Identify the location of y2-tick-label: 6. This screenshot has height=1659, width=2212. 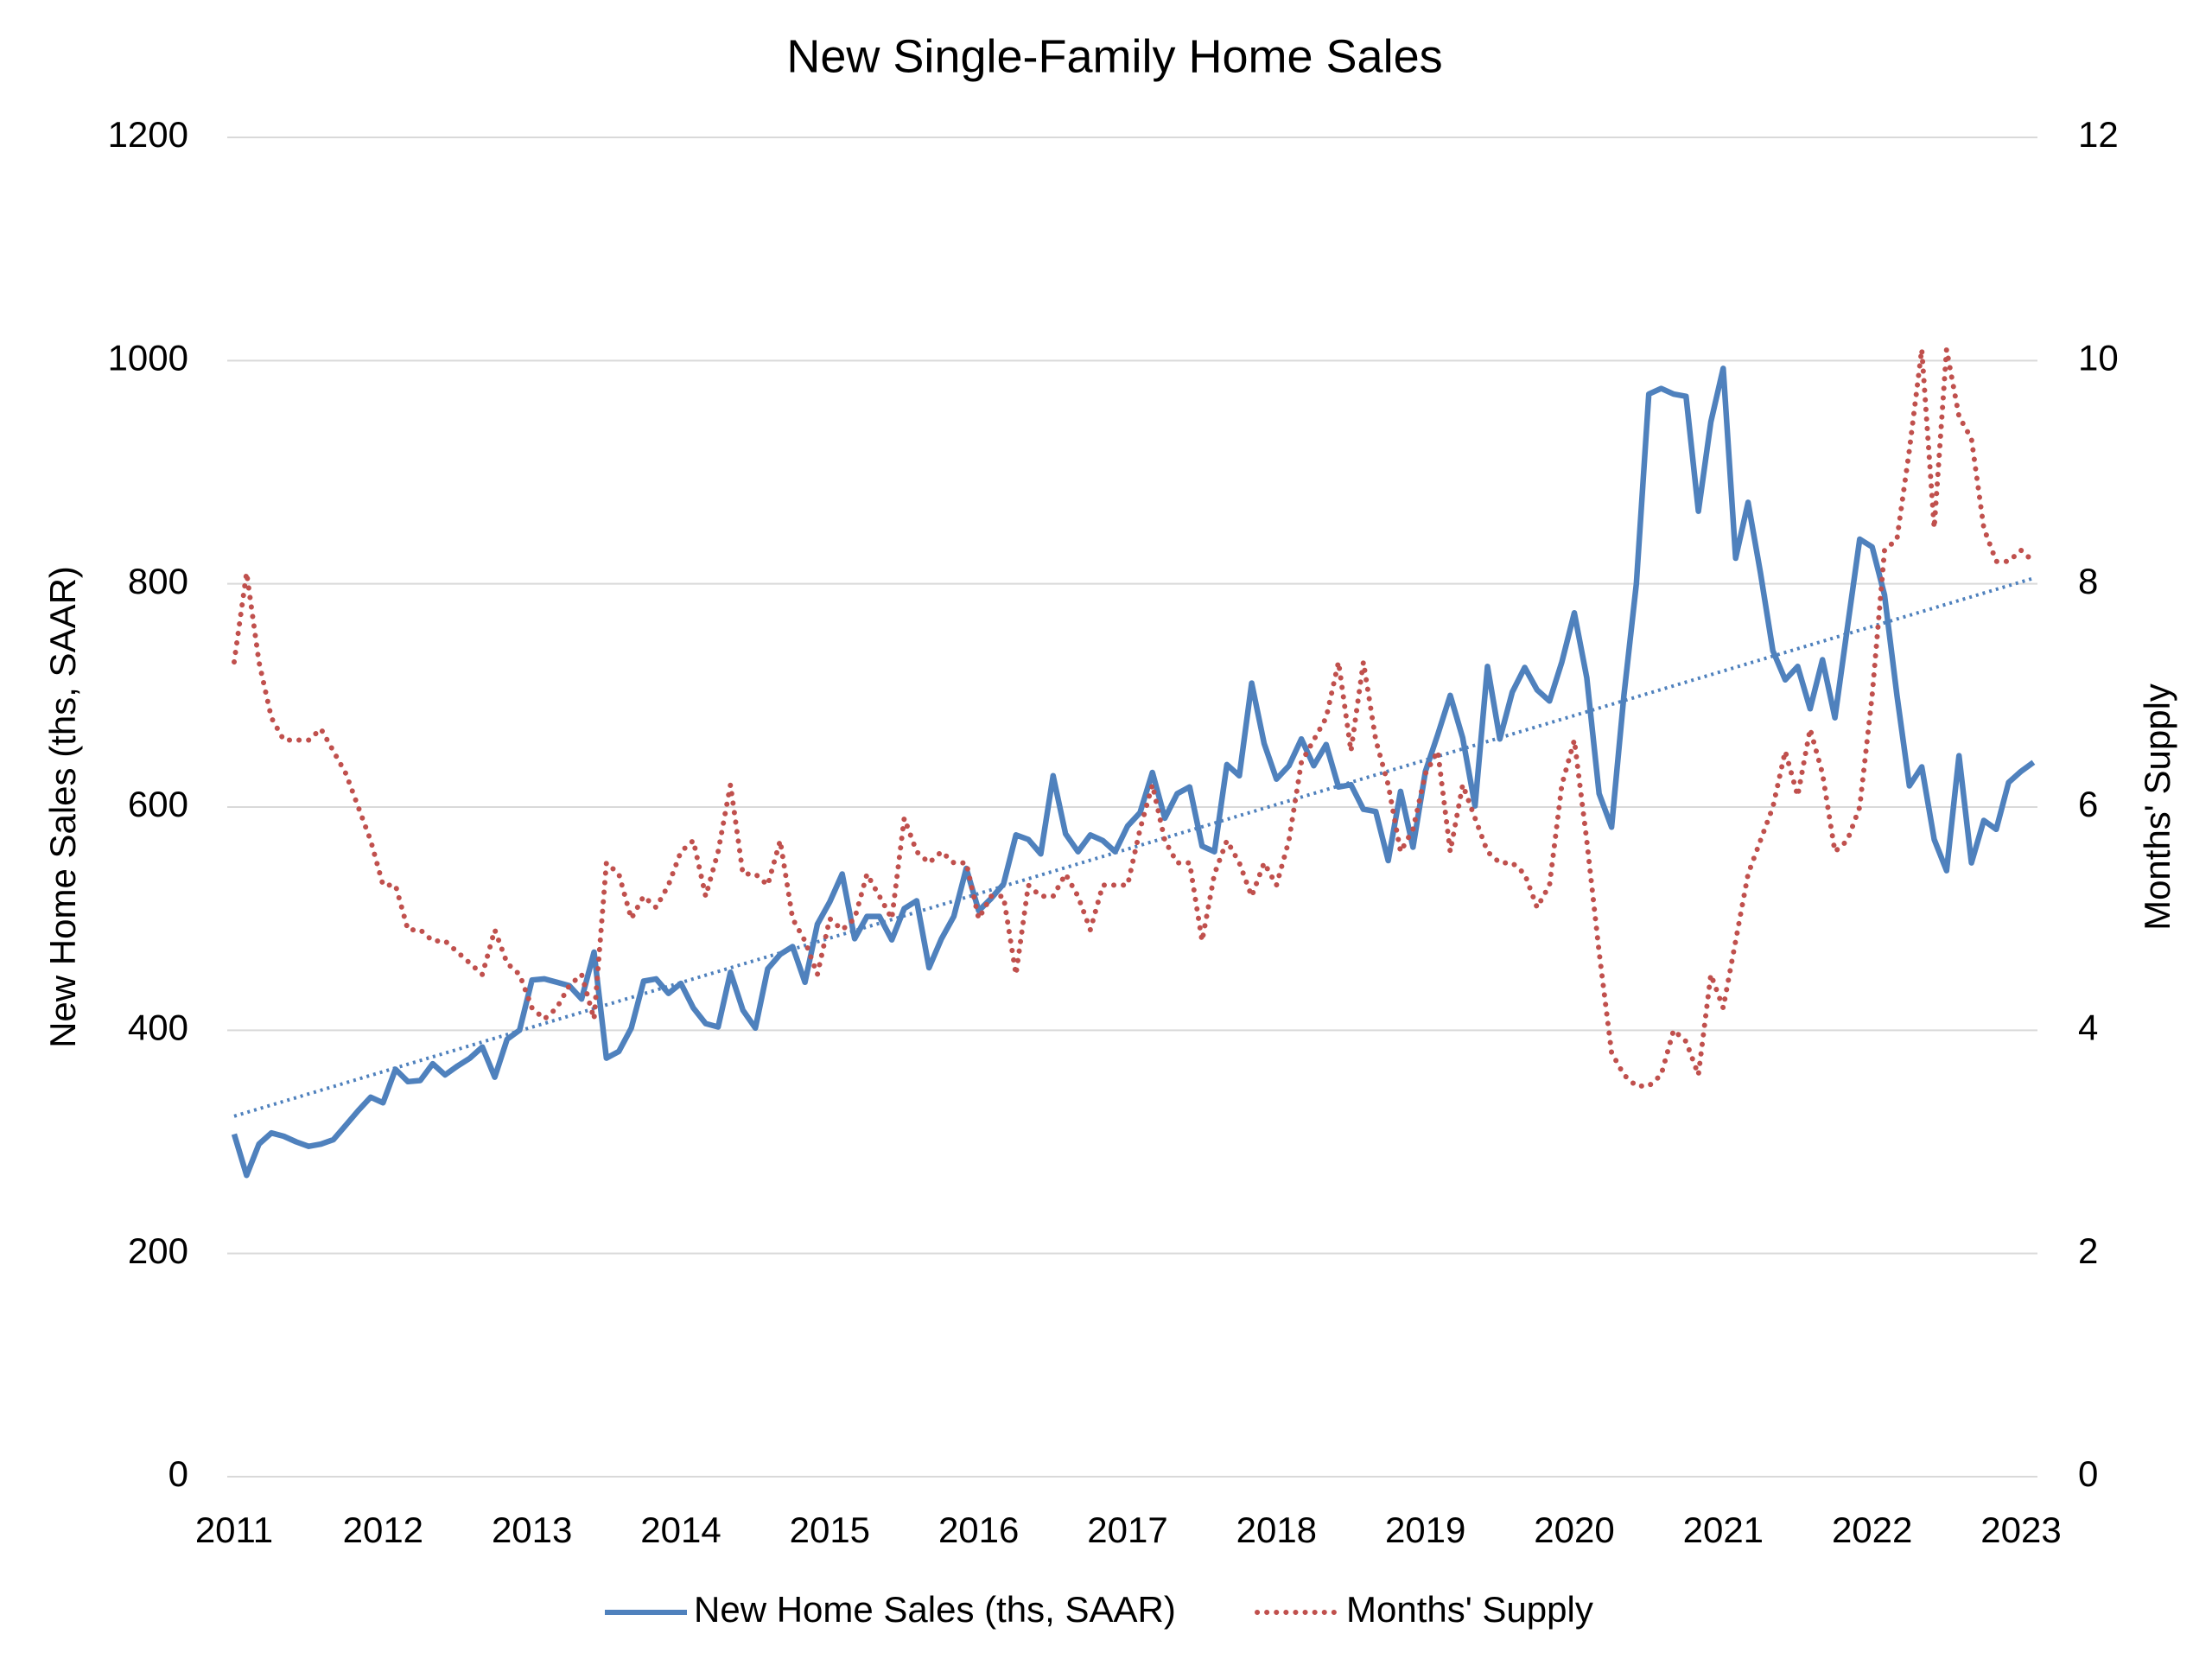
(2088, 804).